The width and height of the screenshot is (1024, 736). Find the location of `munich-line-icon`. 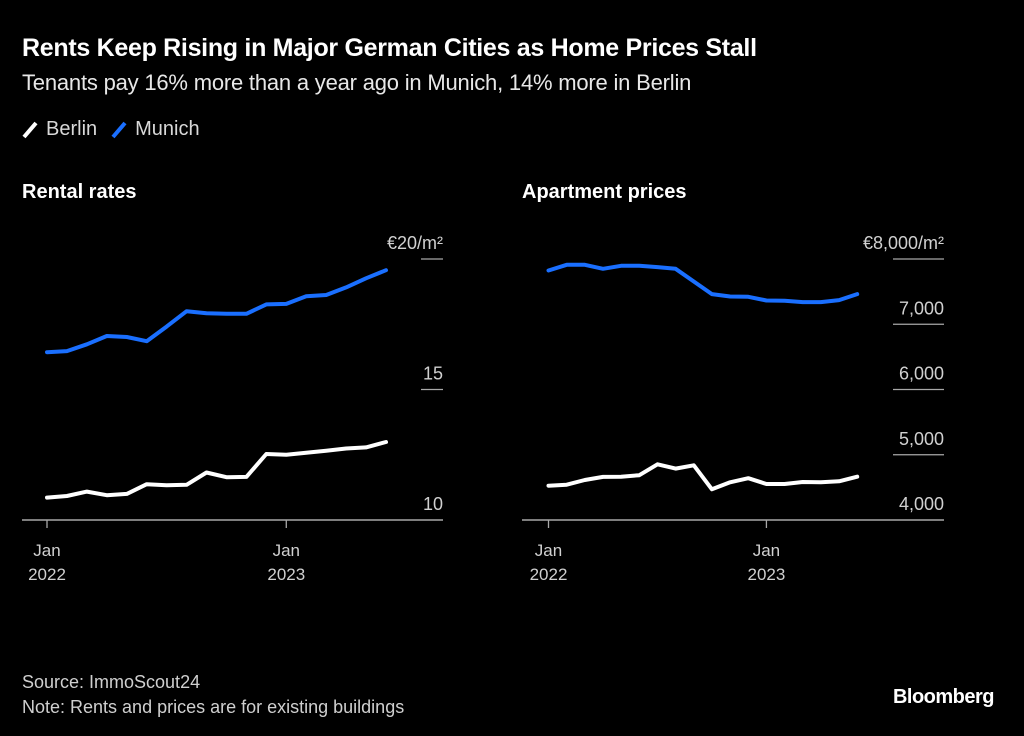

munich-line-icon is located at coordinates (119, 129).